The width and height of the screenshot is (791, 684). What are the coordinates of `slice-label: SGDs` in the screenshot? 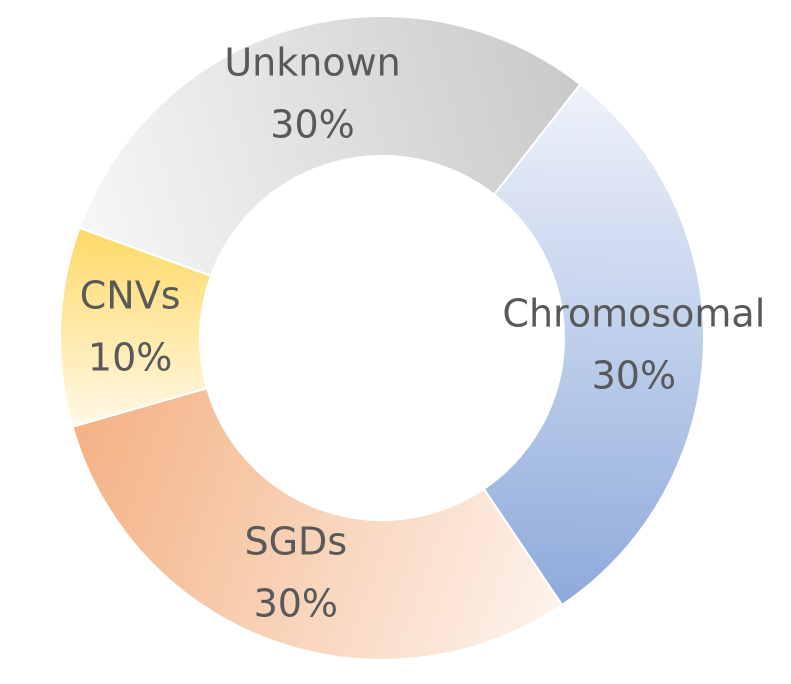 It's located at (295, 541).